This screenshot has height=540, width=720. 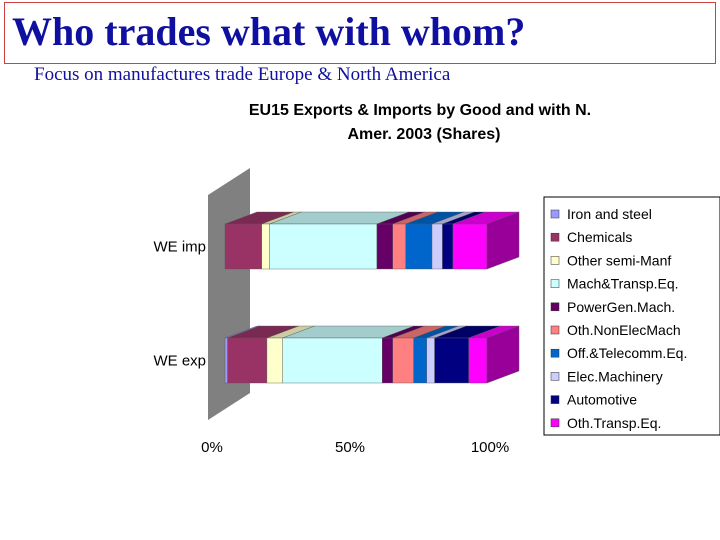 What do you see at coordinates (624, 330) in the screenshot?
I see `legend-label: Oth.NonElecMach` at bounding box center [624, 330].